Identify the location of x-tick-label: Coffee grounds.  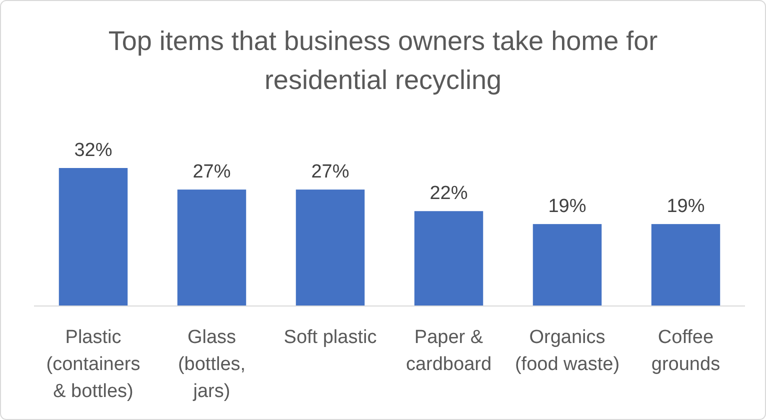
(685, 351).